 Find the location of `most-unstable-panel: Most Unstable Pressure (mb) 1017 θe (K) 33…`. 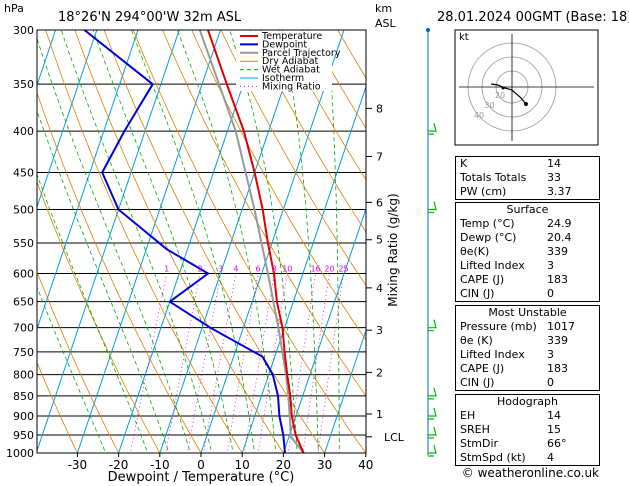

most-unstable-panel: Most Unstable Pressure (mb) 1017 θe (K) 33… is located at coordinates (527, 348).